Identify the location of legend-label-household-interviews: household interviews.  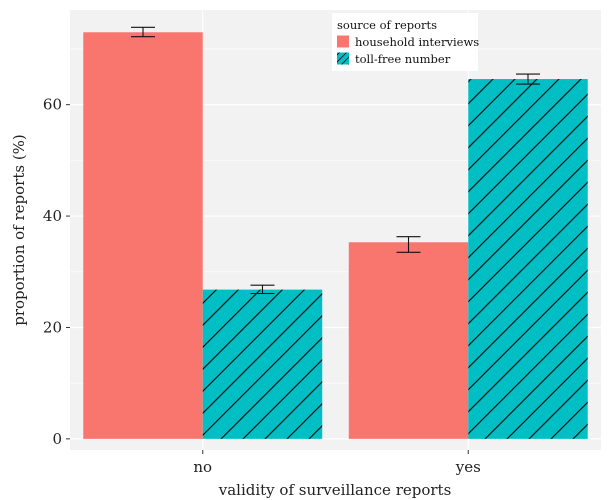
(417, 42).